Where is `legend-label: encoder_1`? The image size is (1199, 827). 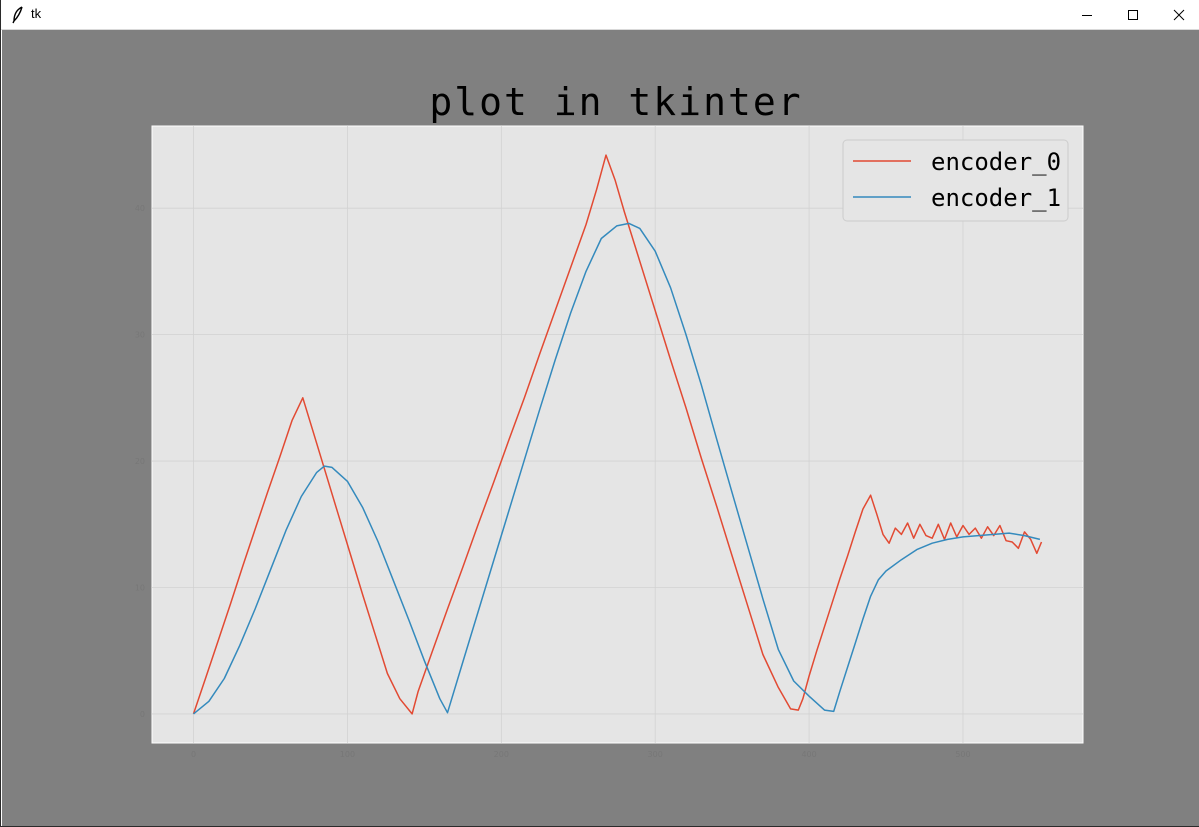 legend-label: encoder_1 is located at coordinates (996, 198).